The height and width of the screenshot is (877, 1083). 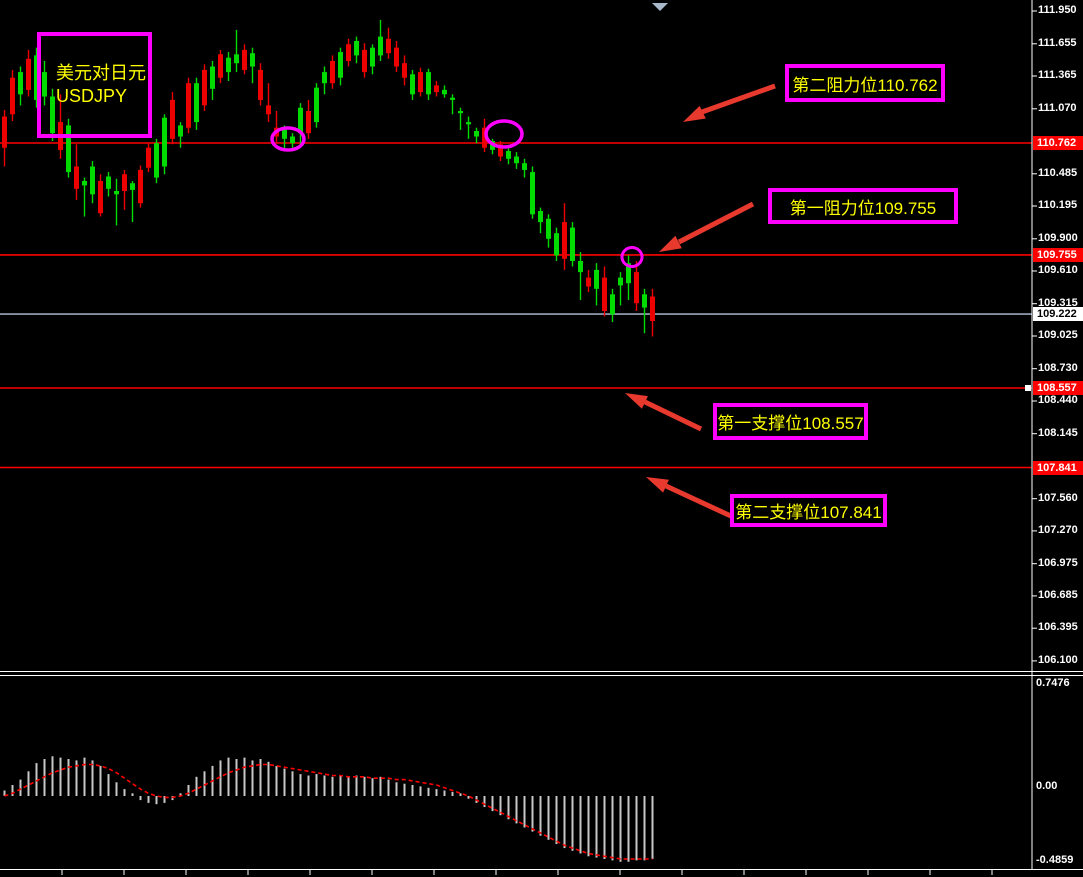 I want to click on macd-signal-line, so click(x=328, y=811).